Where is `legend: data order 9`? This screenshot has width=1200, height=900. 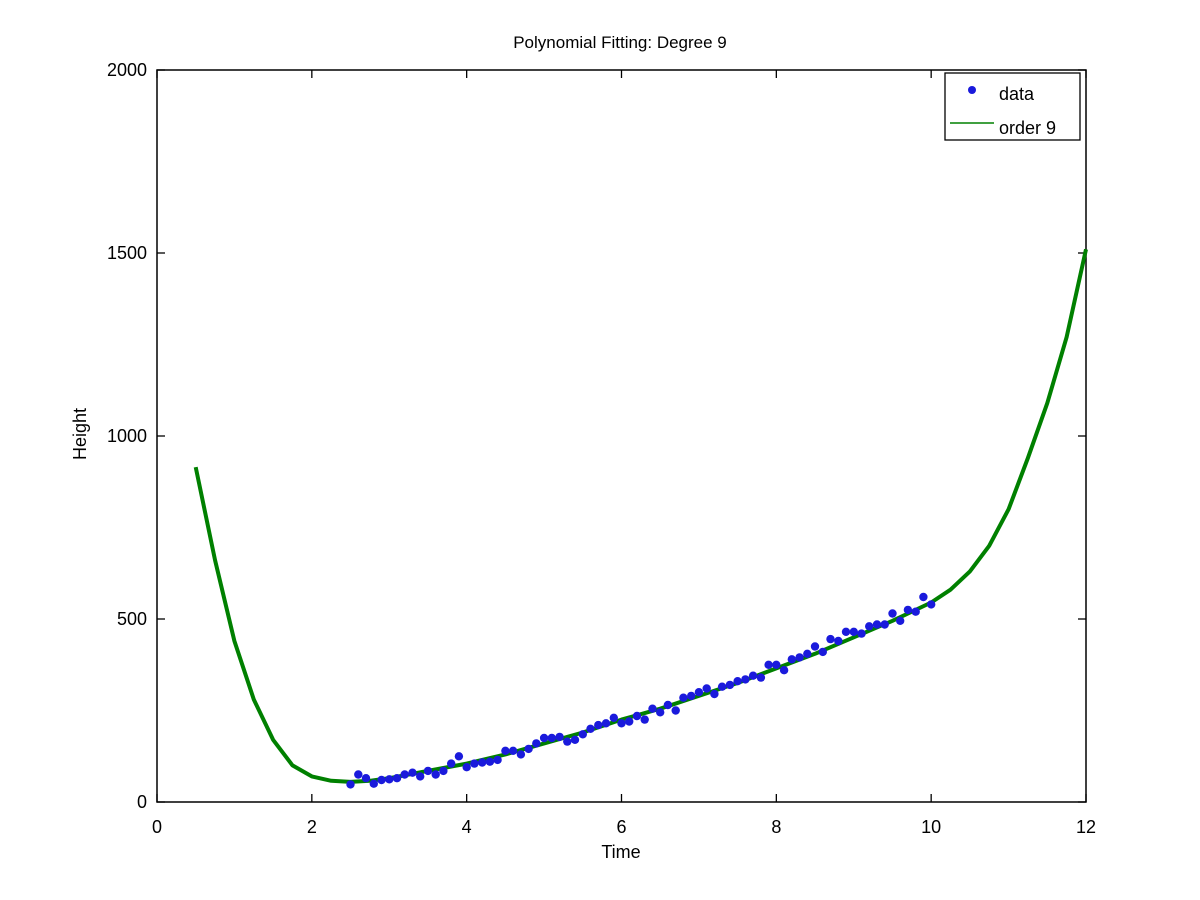
legend: data order 9 is located at coordinates (1012, 106).